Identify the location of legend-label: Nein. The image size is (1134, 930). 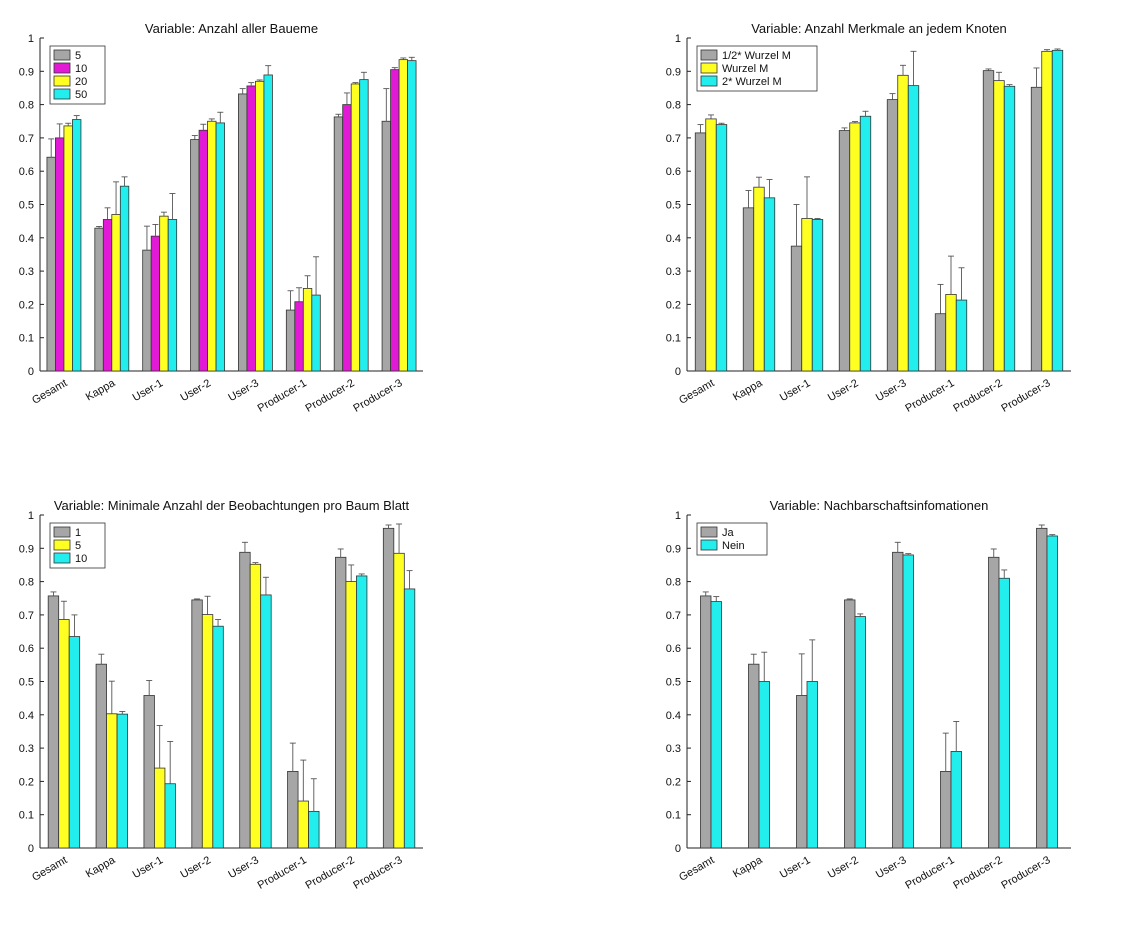
(733, 546).